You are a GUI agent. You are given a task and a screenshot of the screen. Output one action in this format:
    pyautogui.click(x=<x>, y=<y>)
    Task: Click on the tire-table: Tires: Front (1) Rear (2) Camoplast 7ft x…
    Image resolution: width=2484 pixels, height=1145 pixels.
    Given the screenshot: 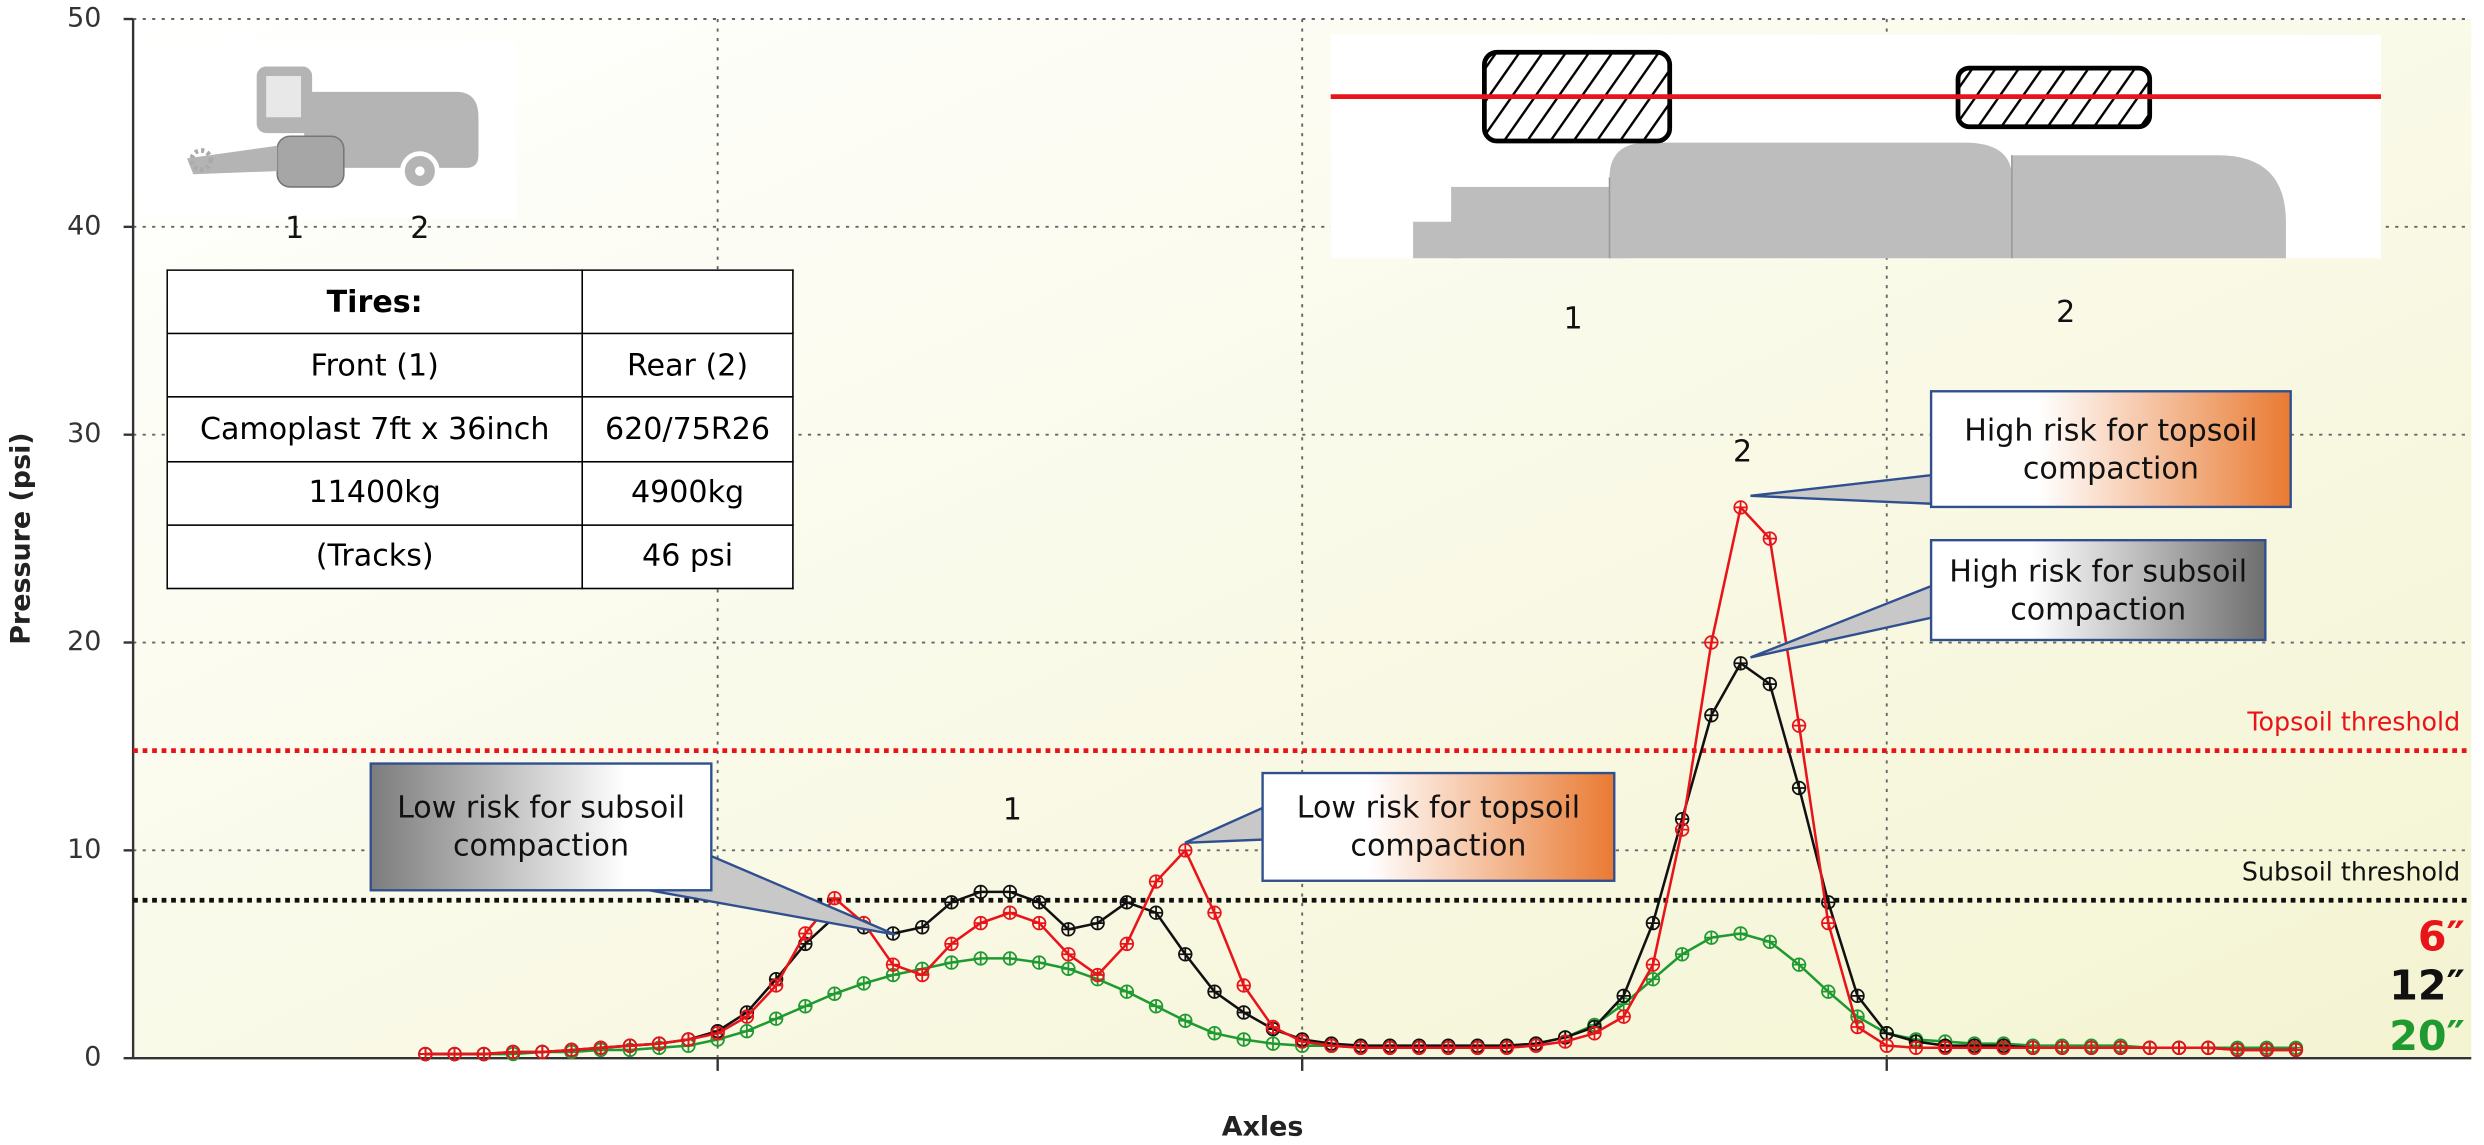 What is the action you would take?
    pyautogui.click(x=481, y=429)
    